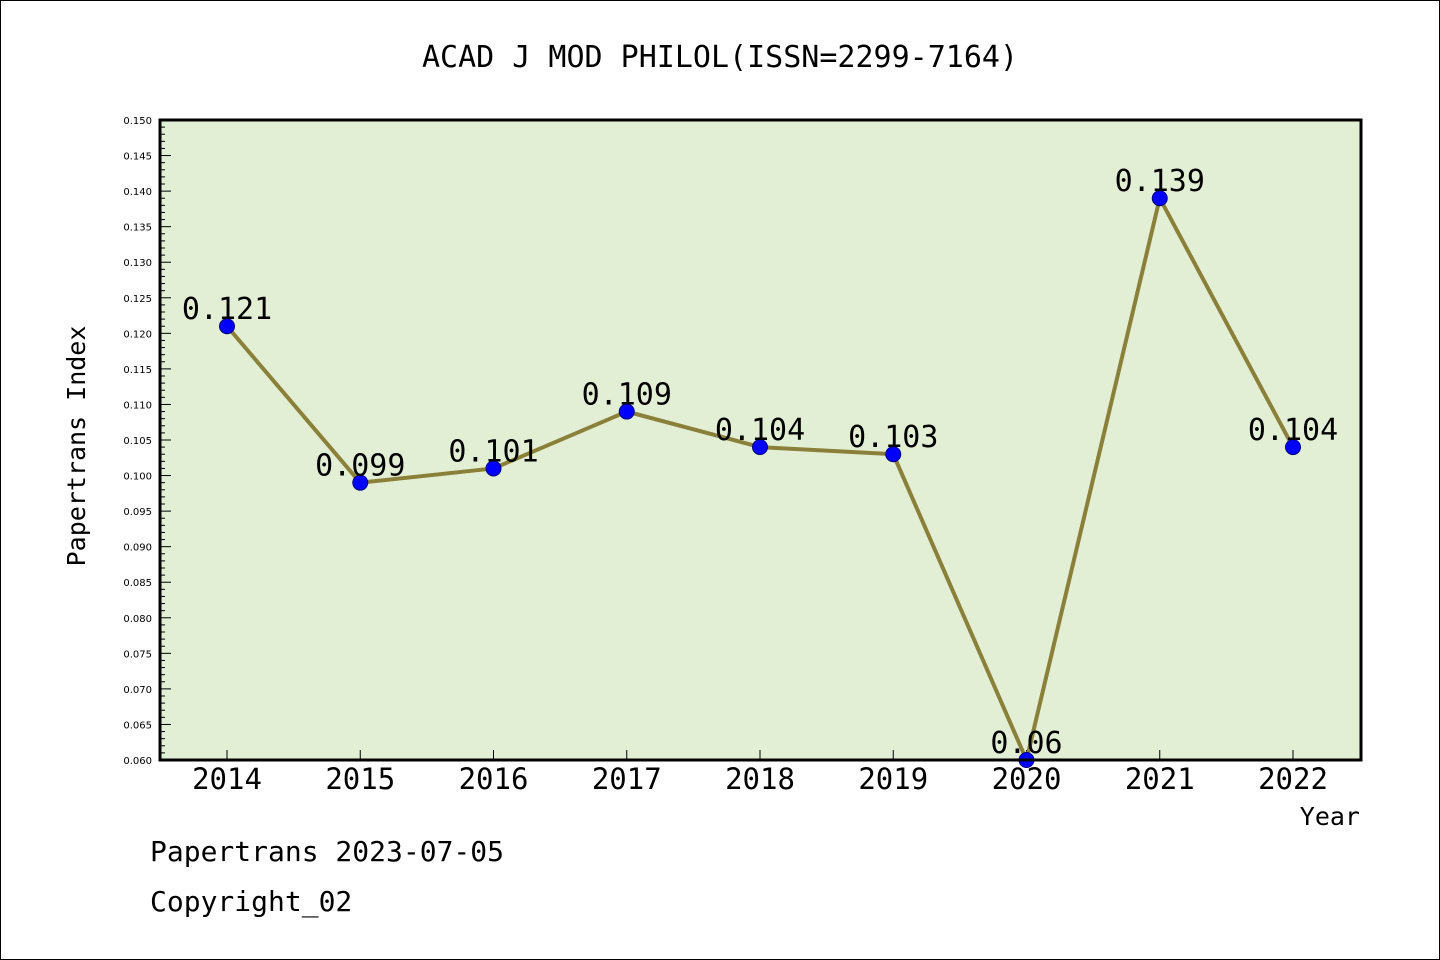  What do you see at coordinates (893, 779) in the screenshot?
I see `x-tick-label: 2019` at bounding box center [893, 779].